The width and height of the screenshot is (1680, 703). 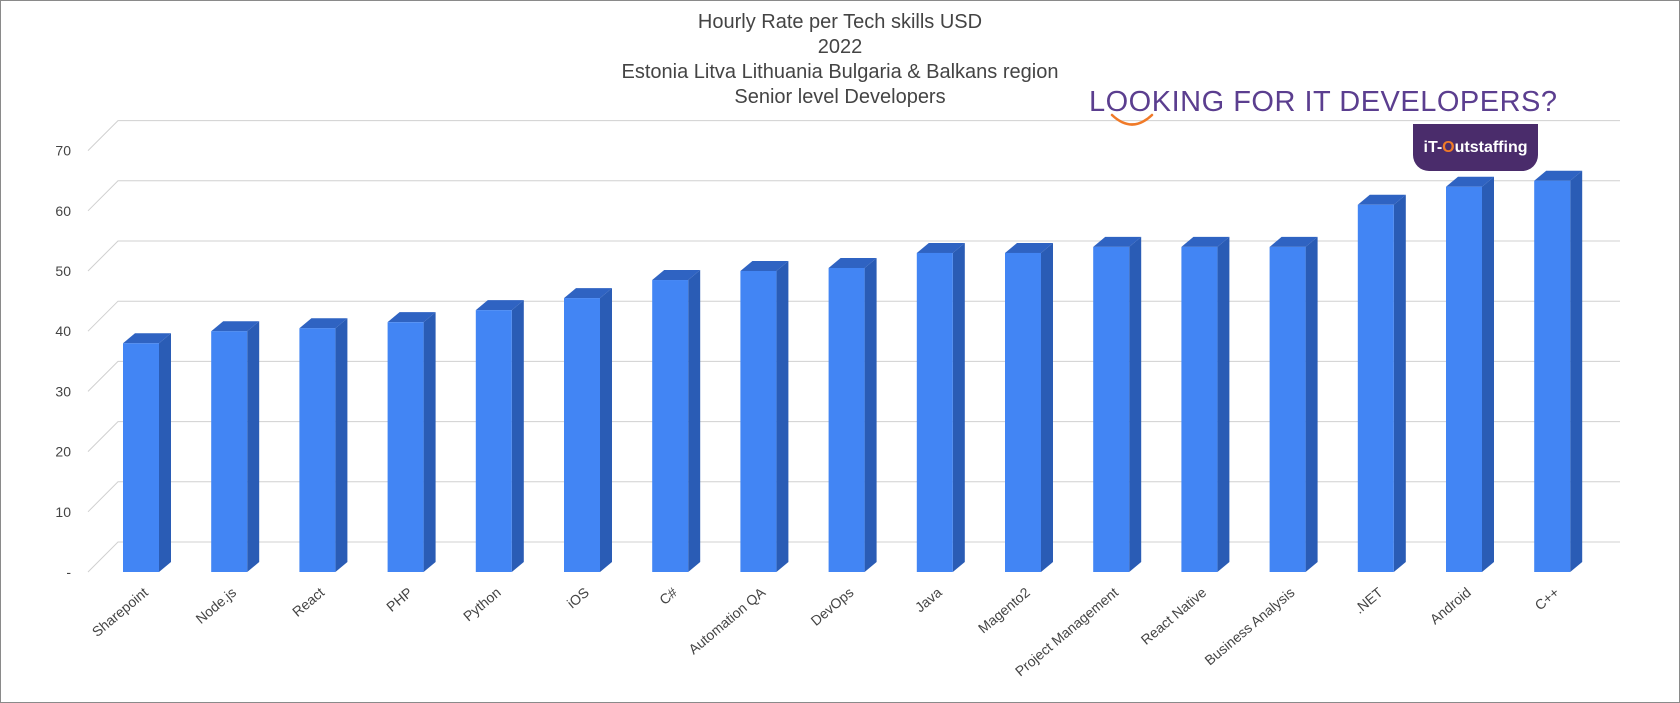 I want to click on it-outstaffing-logo: iT-Outstaffing, so click(x=1475, y=147).